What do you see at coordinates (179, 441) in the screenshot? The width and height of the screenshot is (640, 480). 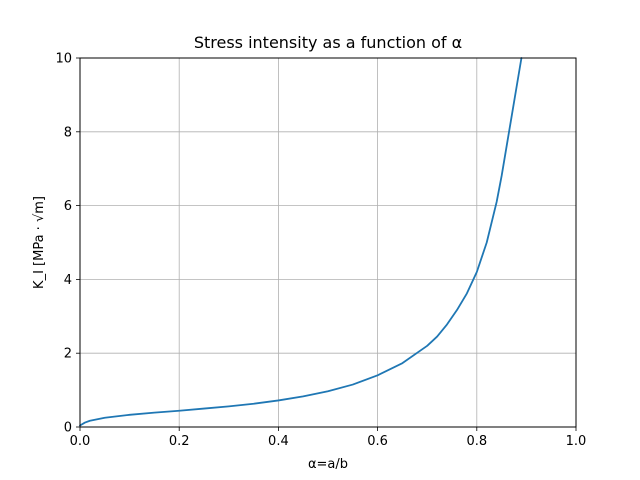 I see `x-tick-label: 0.2` at bounding box center [179, 441].